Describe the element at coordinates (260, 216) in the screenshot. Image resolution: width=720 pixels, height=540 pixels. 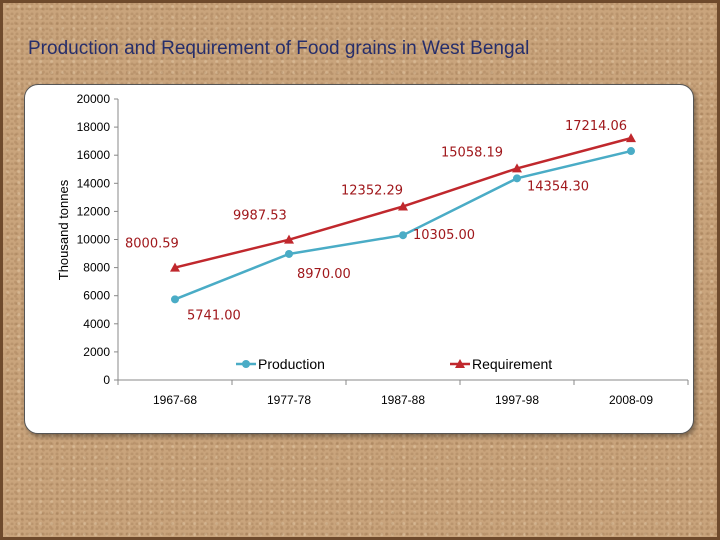
I see `data-label-requirement: 9987.53` at that location.